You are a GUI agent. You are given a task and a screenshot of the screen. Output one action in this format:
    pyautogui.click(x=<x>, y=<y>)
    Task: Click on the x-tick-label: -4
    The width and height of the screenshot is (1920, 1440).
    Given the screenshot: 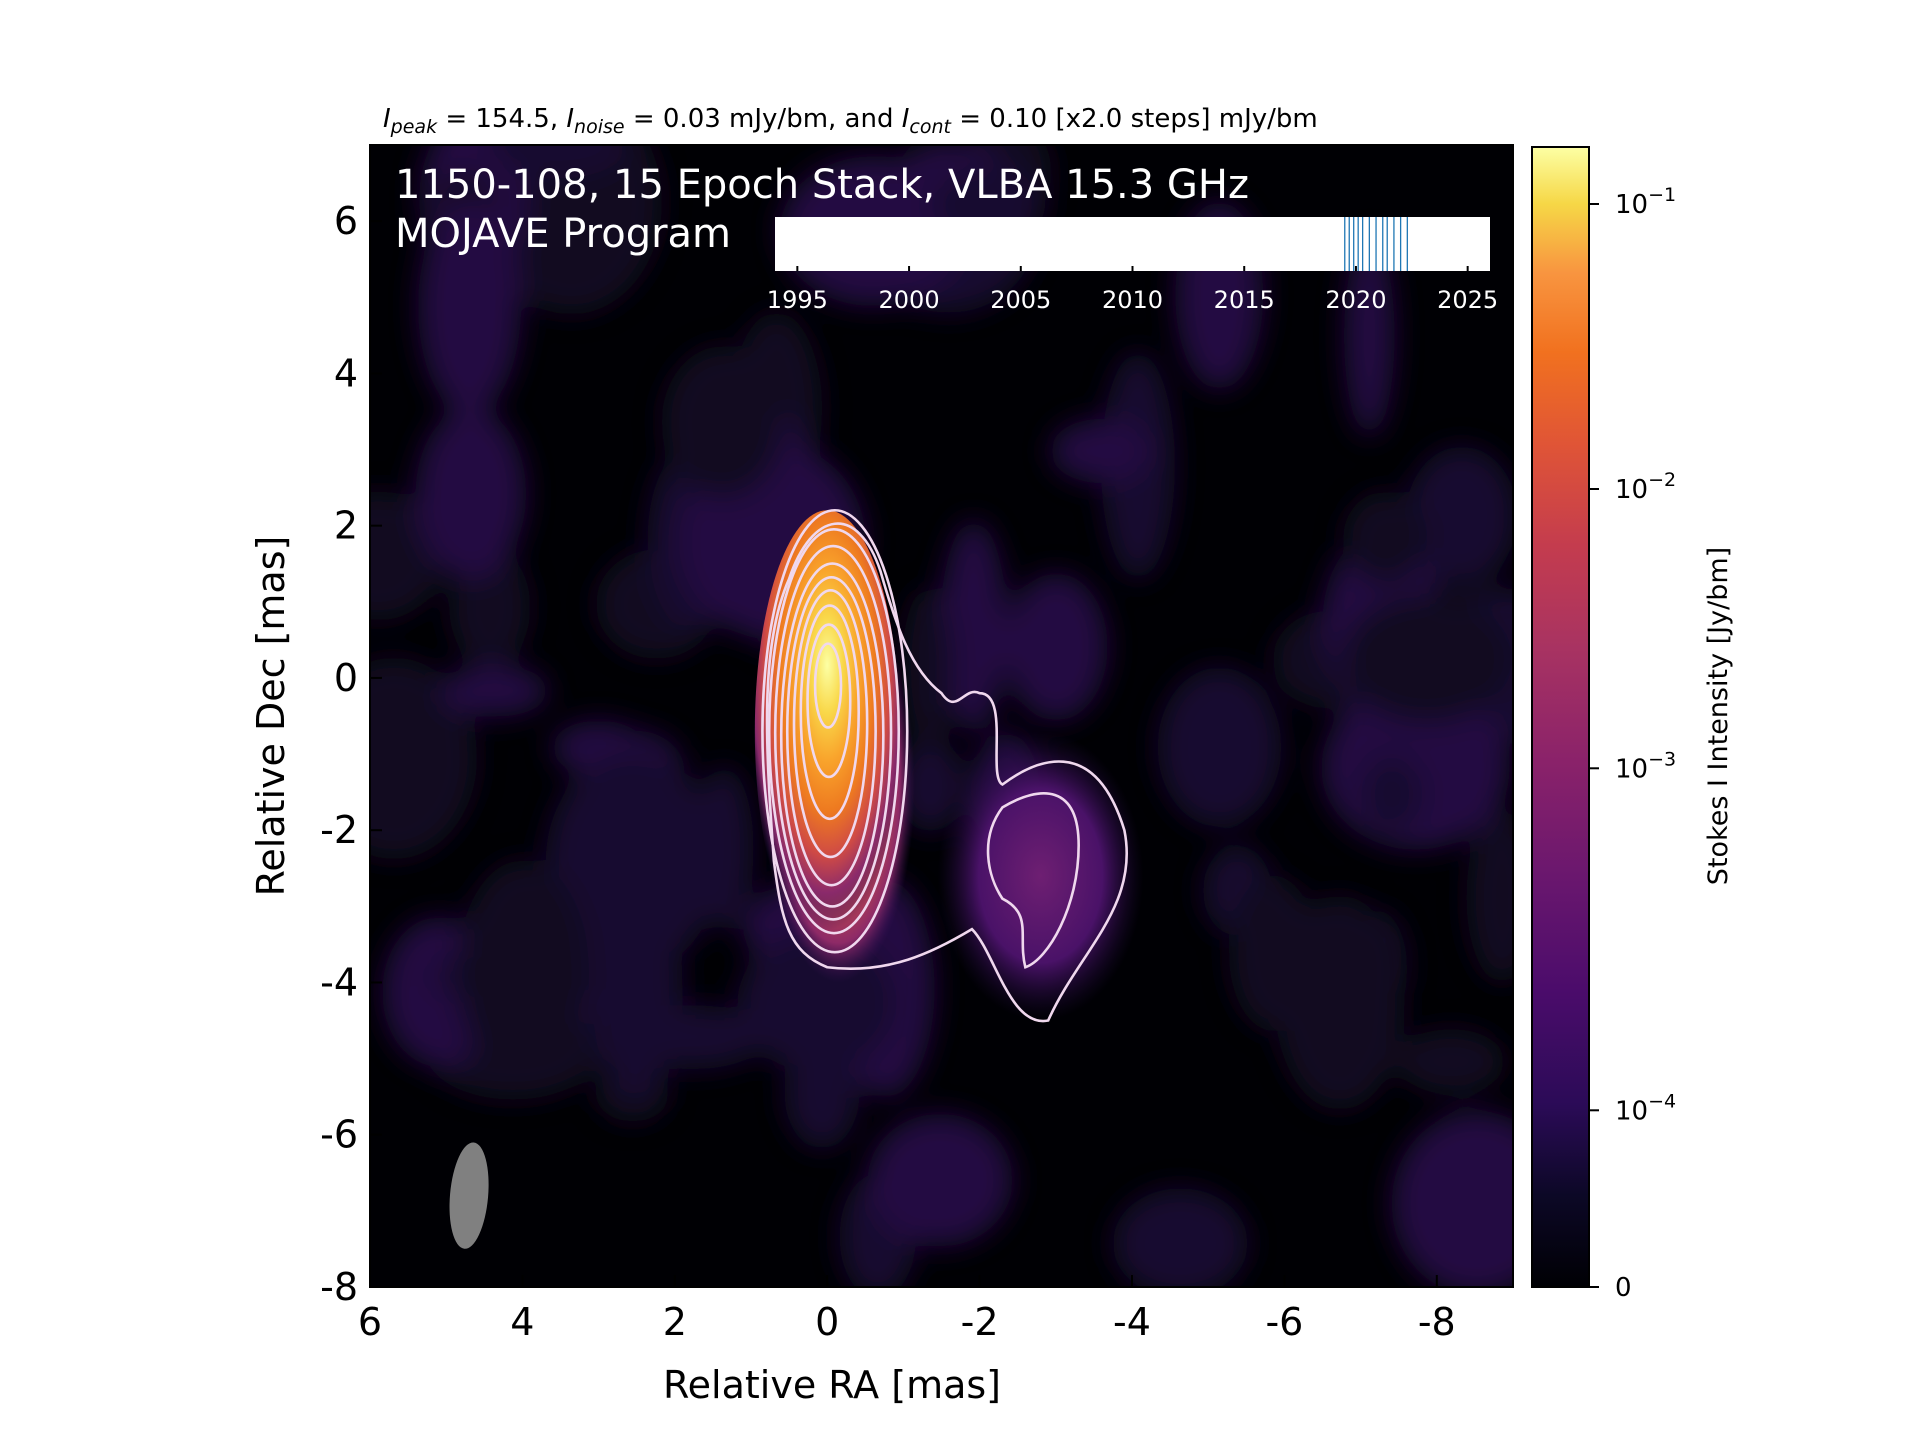 What is the action you would take?
    pyautogui.click(x=1132, y=1322)
    